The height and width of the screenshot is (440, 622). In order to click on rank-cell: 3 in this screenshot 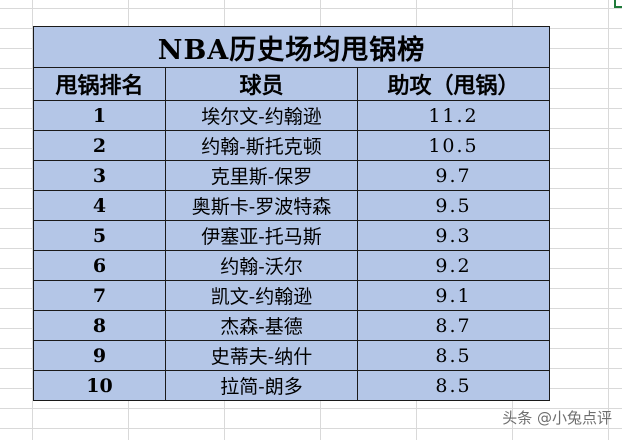, I will do `click(99, 175)`.